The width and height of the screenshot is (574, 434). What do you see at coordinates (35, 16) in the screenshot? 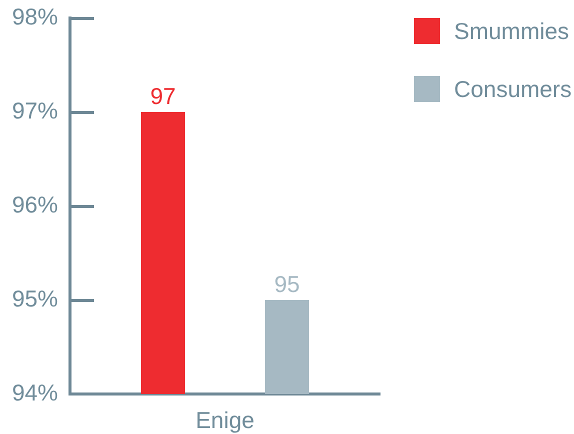
I see `y-tick-label: 98%` at bounding box center [35, 16].